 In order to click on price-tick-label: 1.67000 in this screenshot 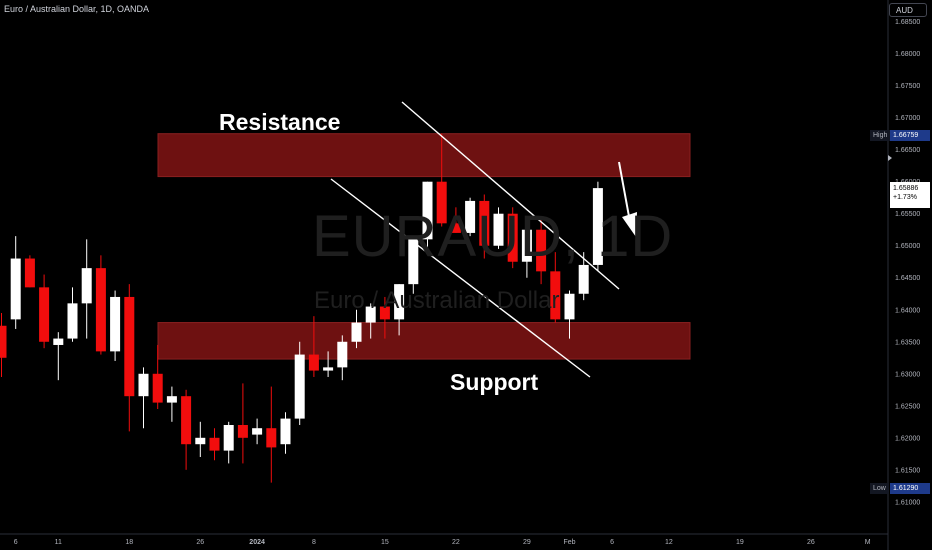, I will do `click(907, 118)`.